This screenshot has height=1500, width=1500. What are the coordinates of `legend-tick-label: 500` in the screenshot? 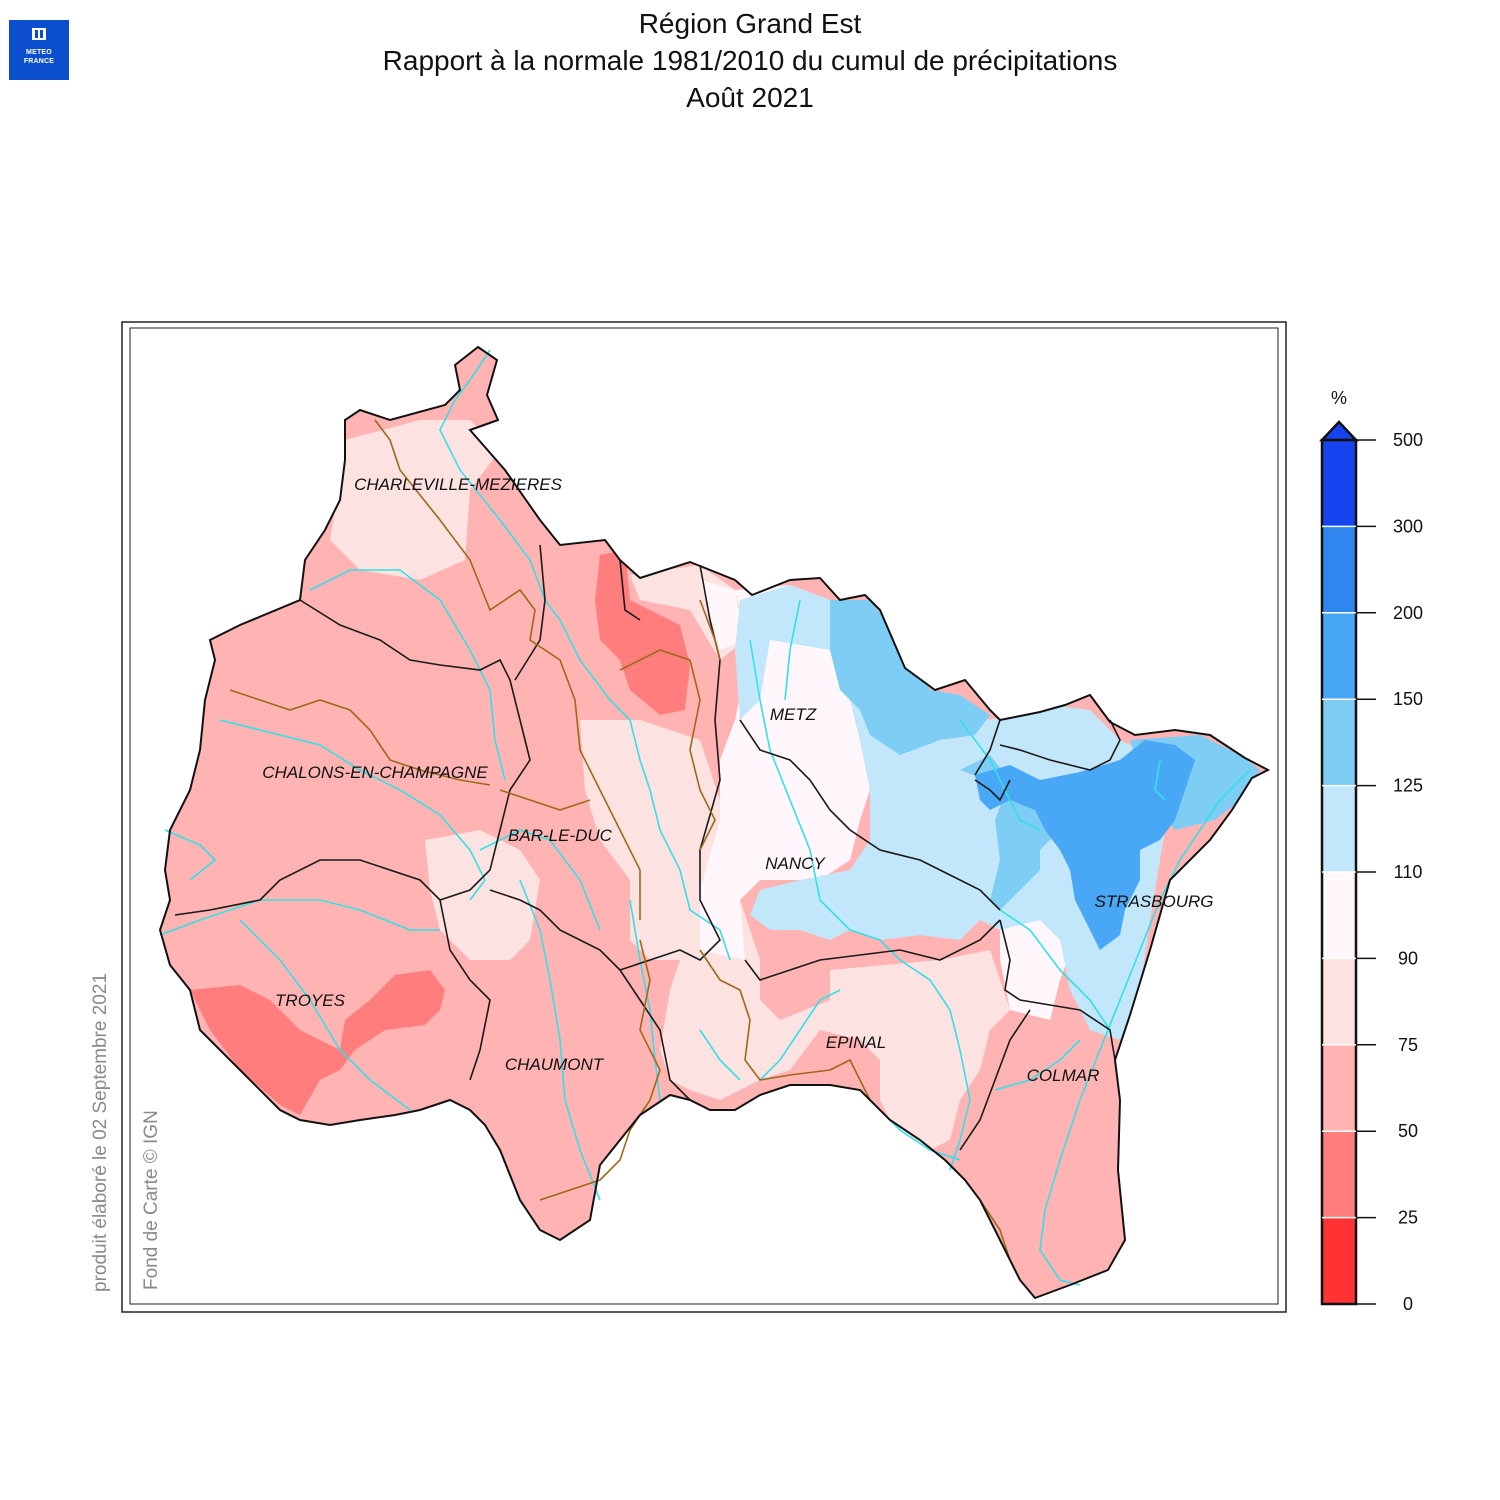 It's located at (1408, 440).